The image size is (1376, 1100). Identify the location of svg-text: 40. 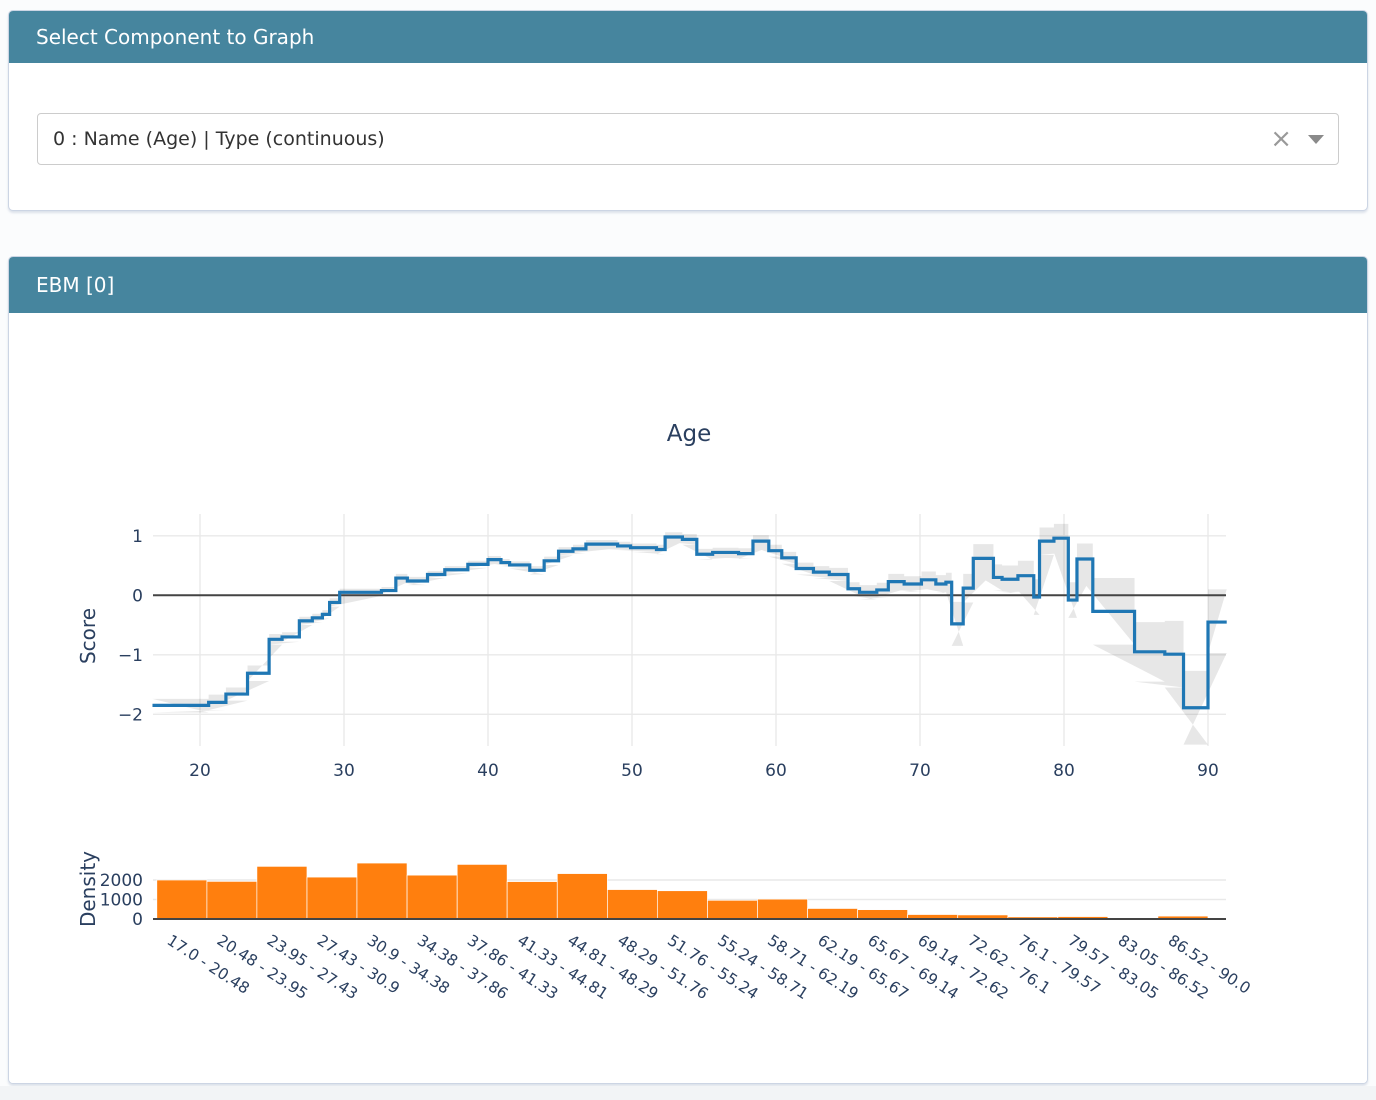
(488, 771).